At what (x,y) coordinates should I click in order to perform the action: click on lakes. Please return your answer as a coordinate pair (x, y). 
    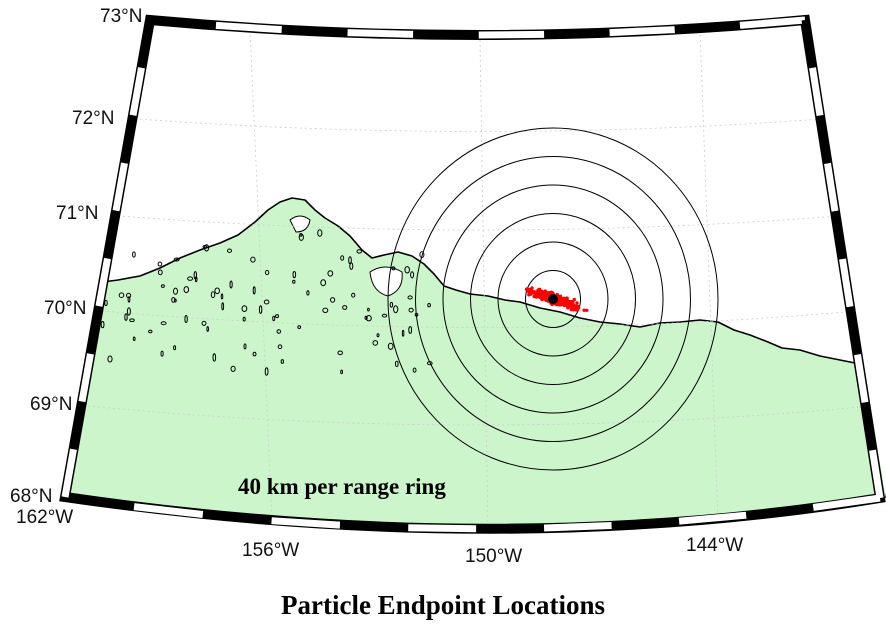
    Looking at the image, I should click on (266, 302).